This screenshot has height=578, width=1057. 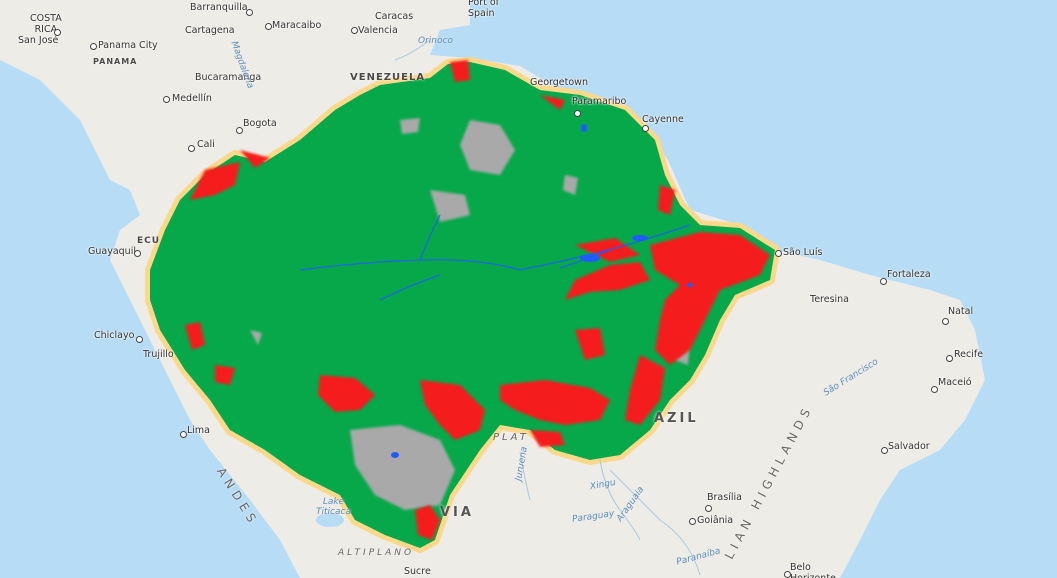 I want to click on label-maceio: Maceió, so click(x=955, y=382).